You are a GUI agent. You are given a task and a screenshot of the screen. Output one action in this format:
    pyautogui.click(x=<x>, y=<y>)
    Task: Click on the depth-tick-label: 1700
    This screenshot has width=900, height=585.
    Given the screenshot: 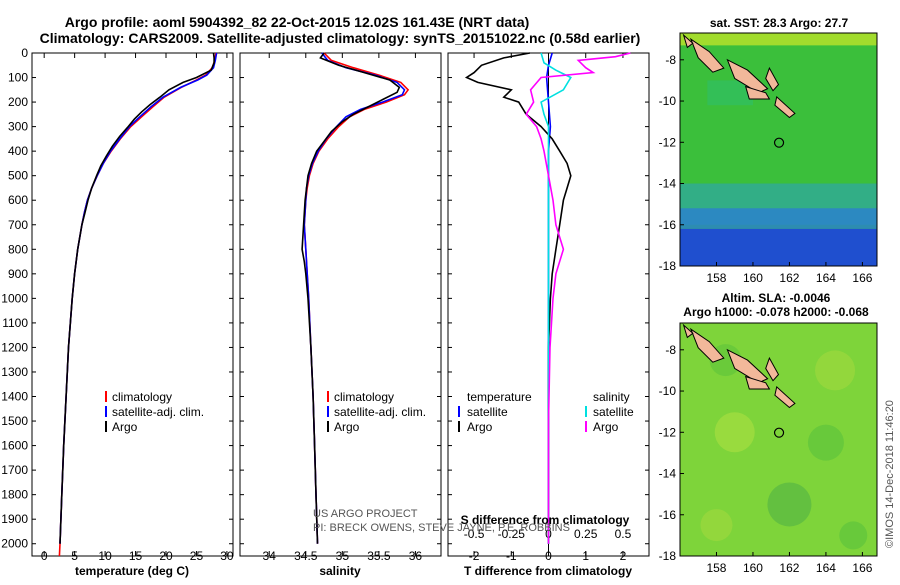 What is the action you would take?
    pyautogui.click(x=14, y=470)
    